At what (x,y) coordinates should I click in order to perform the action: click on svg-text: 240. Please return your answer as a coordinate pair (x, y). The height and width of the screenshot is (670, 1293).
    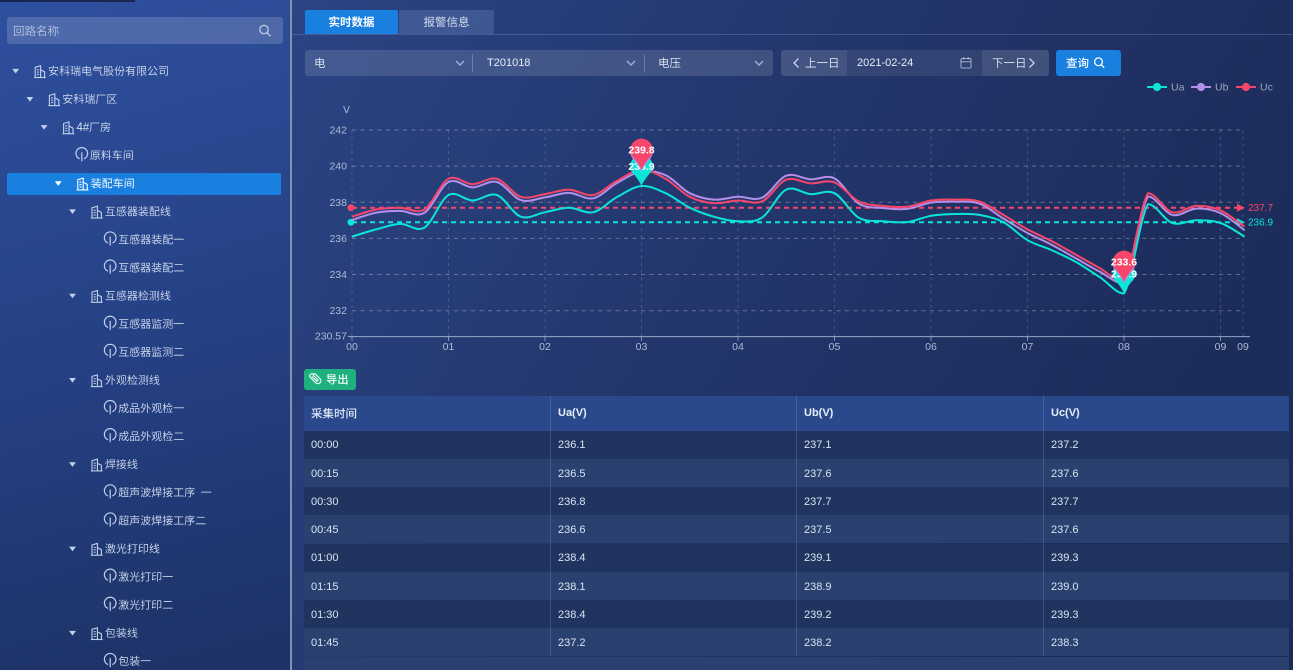
    Looking at the image, I should click on (338, 167).